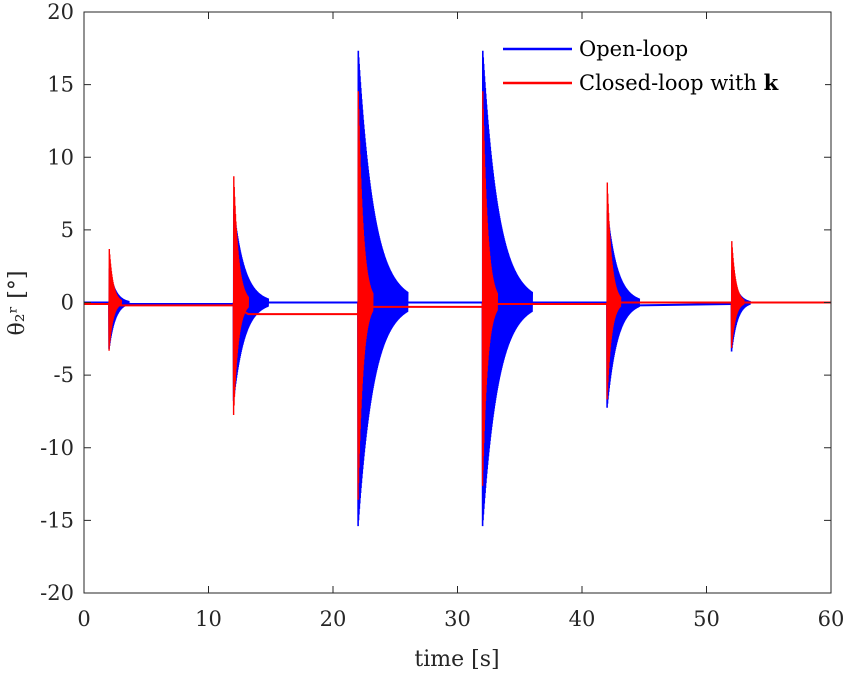 Image resolution: width=844 pixels, height=674 pixels. Describe the element at coordinates (60, 157) in the screenshot. I see `y-tick-label: 10` at that location.